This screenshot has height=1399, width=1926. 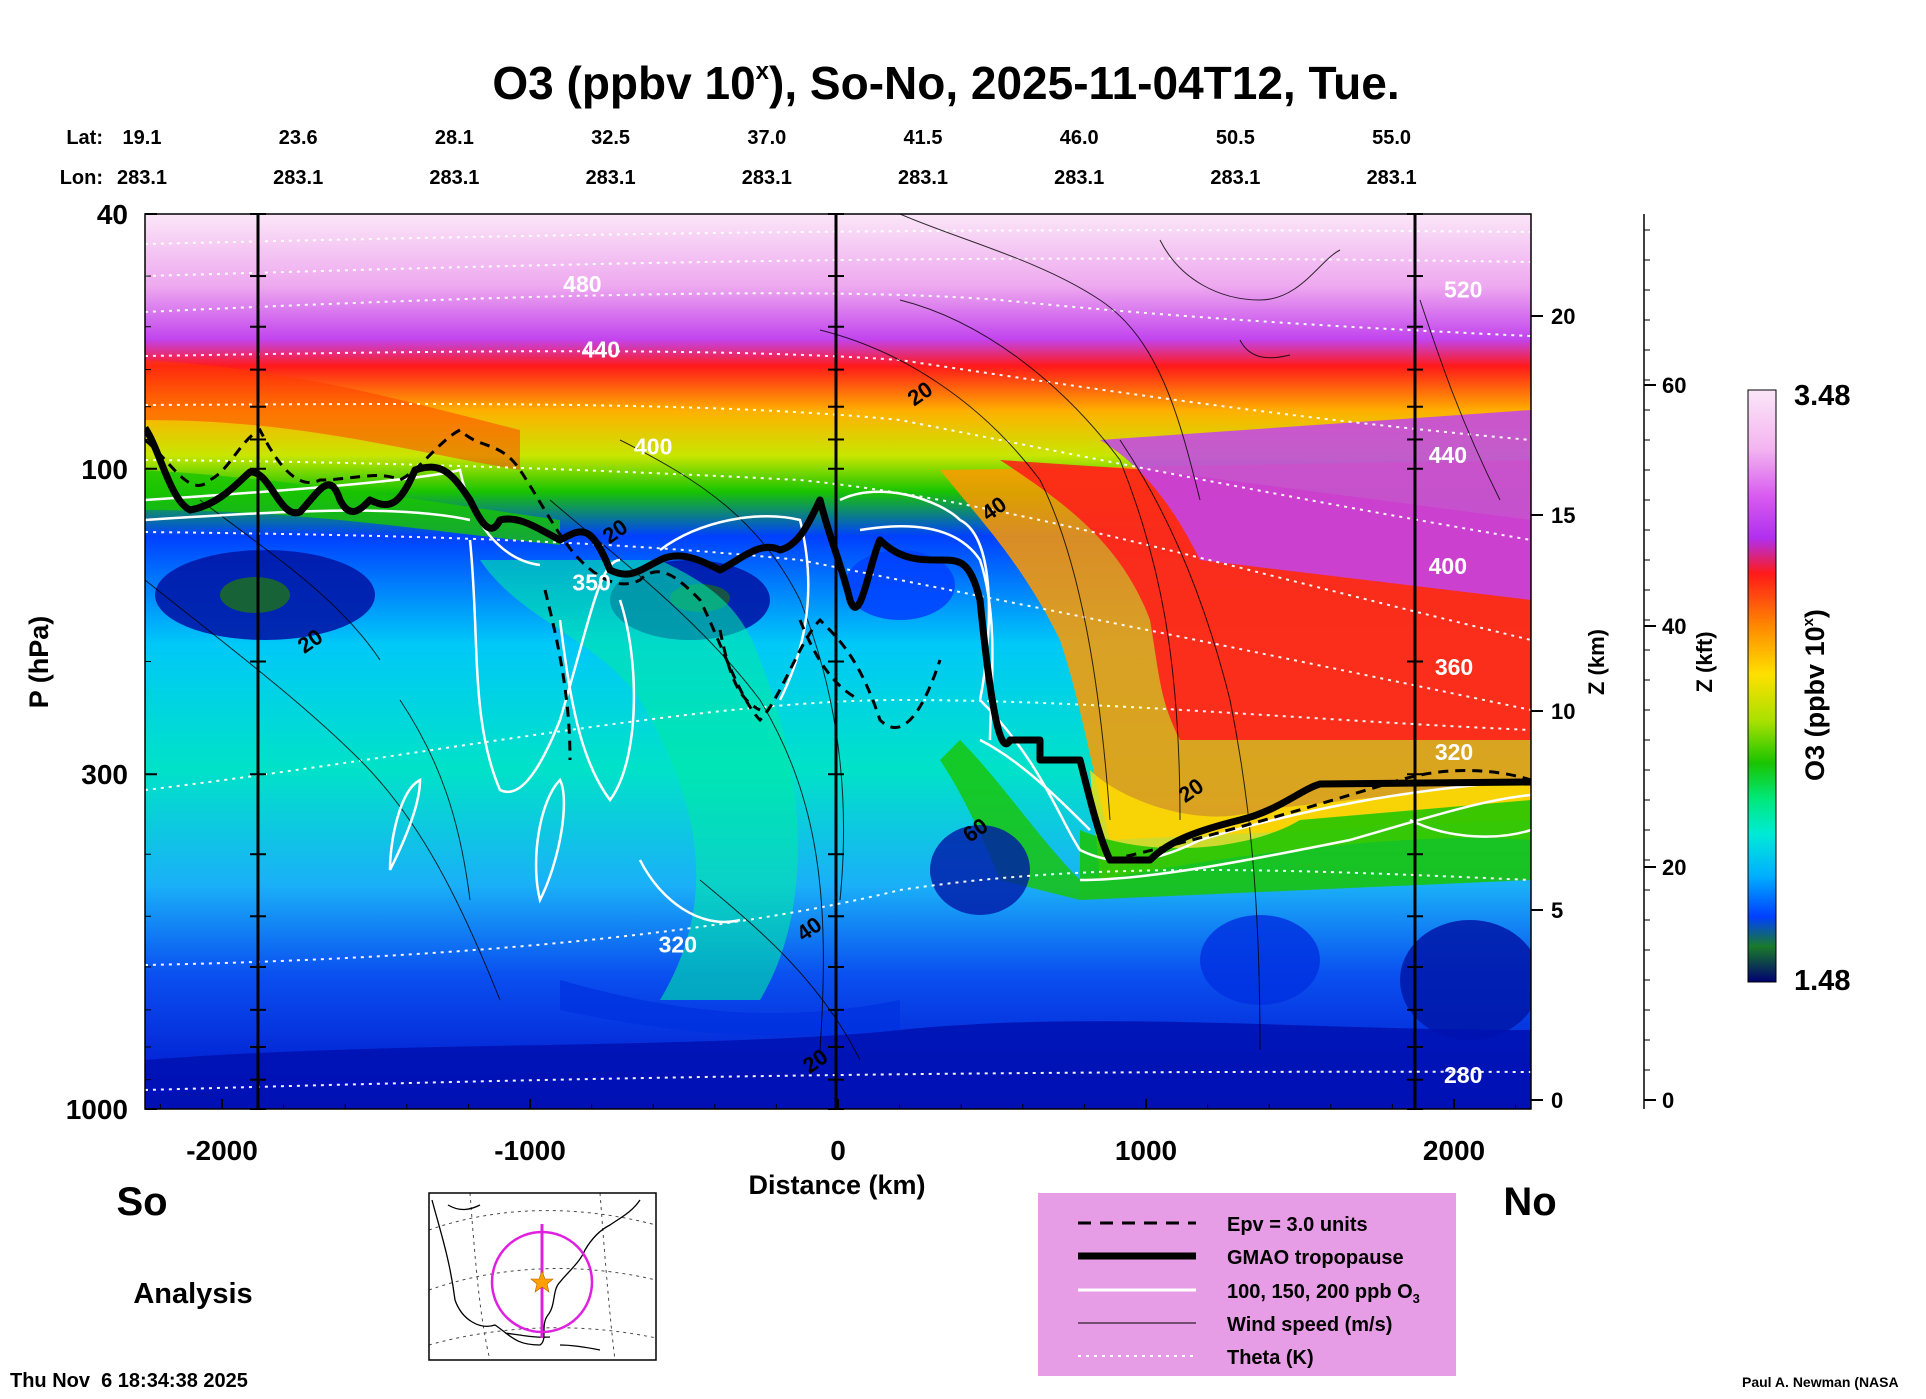 I want to click on inset-star-icon, so click(x=542, y=1281).